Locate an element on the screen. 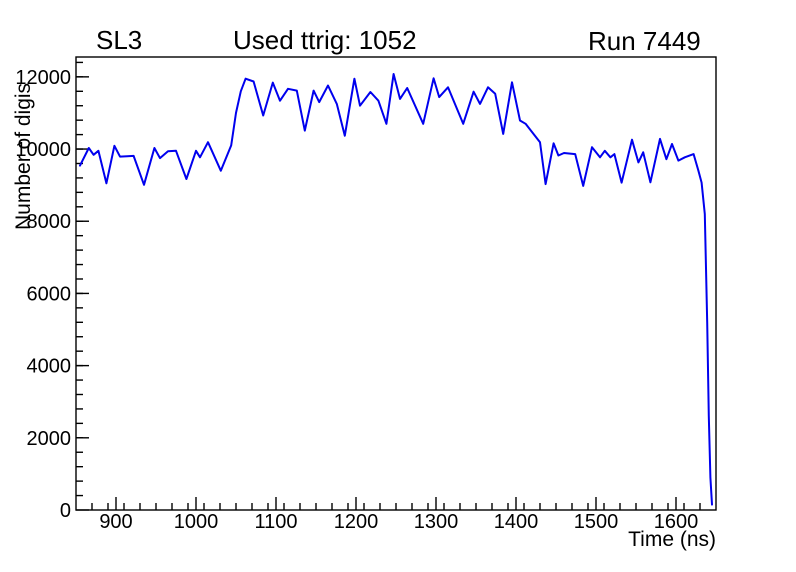  y-tick-label: 8000 is located at coordinates (49, 222).